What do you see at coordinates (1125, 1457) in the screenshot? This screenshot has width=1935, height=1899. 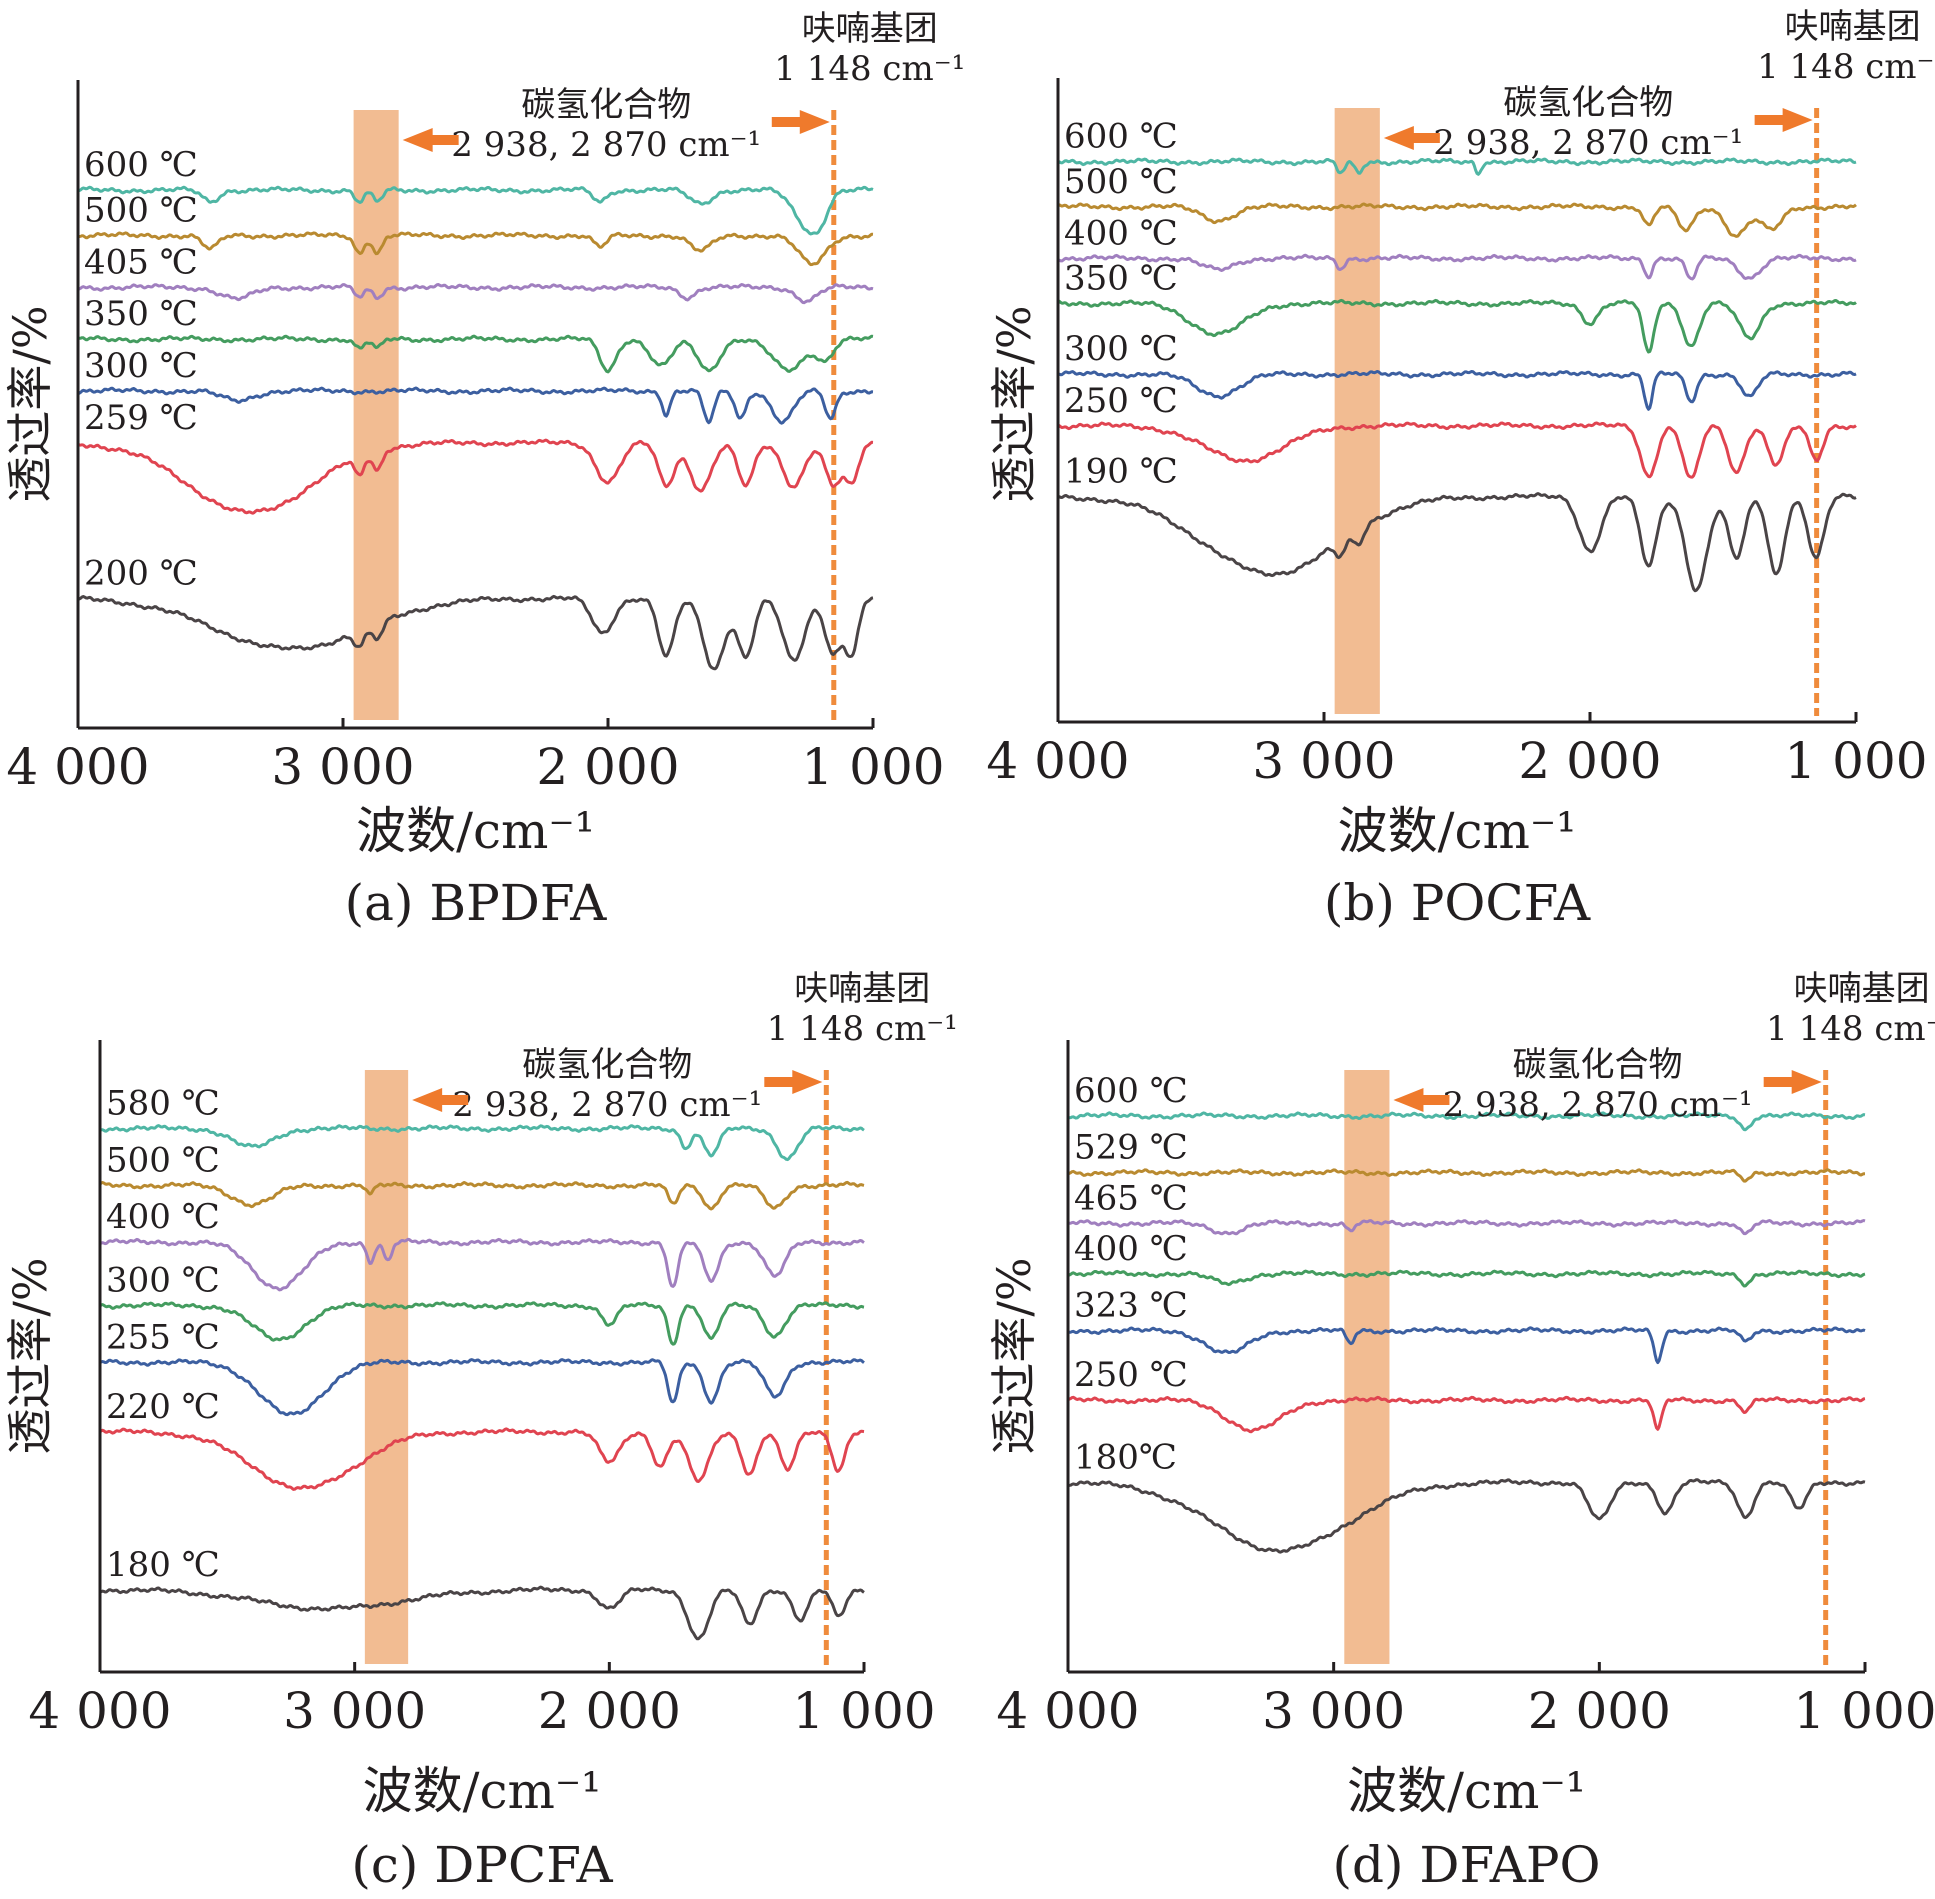 I see `series-label: 180℃` at bounding box center [1125, 1457].